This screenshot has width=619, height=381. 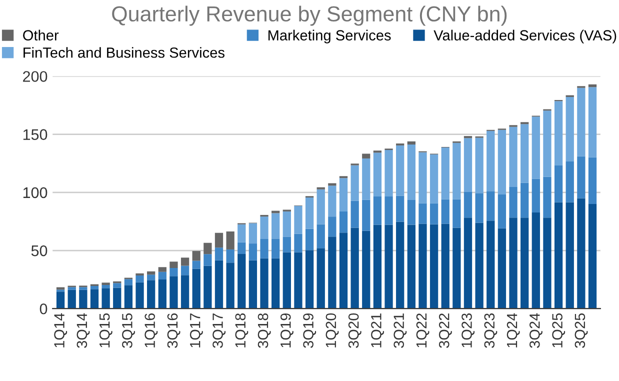 What do you see at coordinates (400, 330) in the screenshot?
I see `x-tick-label: 3Q21` at bounding box center [400, 330].